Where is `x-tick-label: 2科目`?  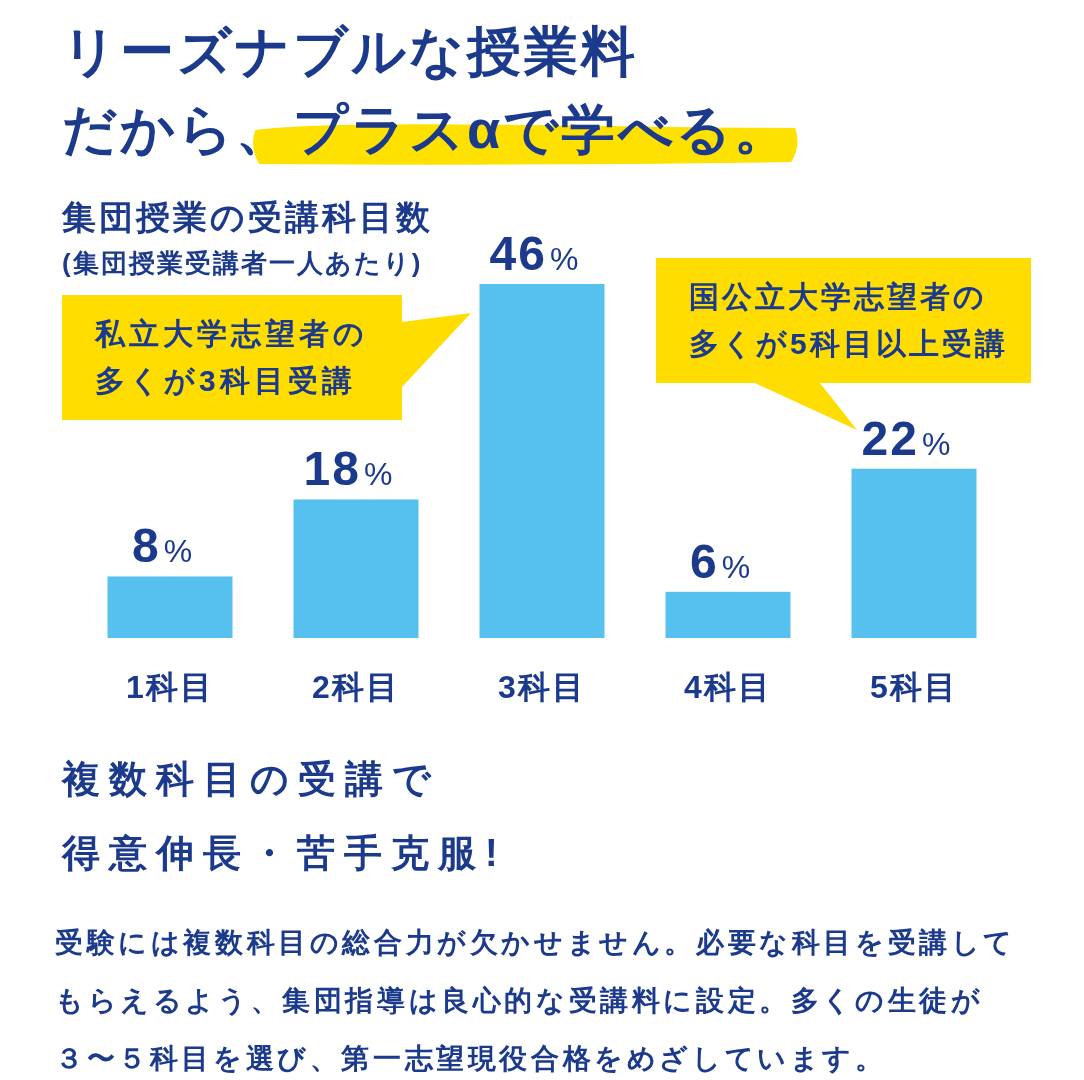
x-tick-label: 2科目 is located at coordinates (356, 687).